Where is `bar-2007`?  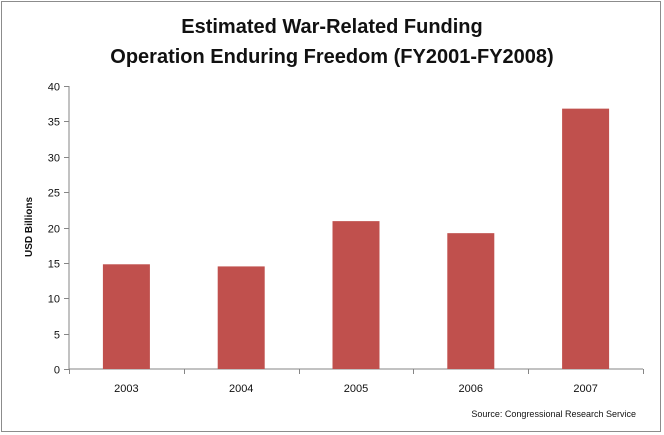
bar-2007 is located at coordinates (586, 238).